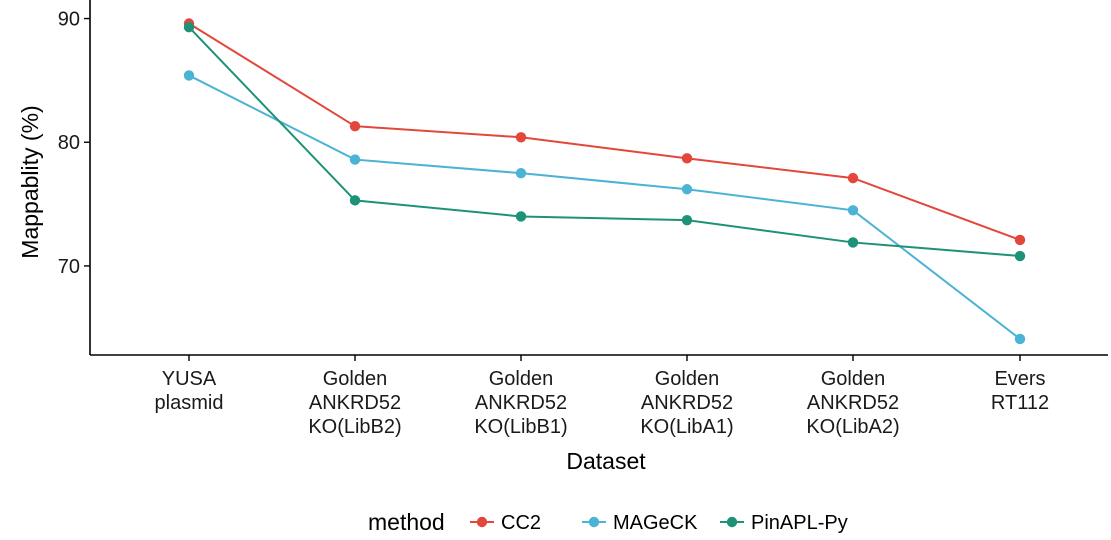 This screenshot has width=1111, height=540. Describe the element at coordinates (69, 267) in the screenshot. I see `y-tick-label: 70` at that location.